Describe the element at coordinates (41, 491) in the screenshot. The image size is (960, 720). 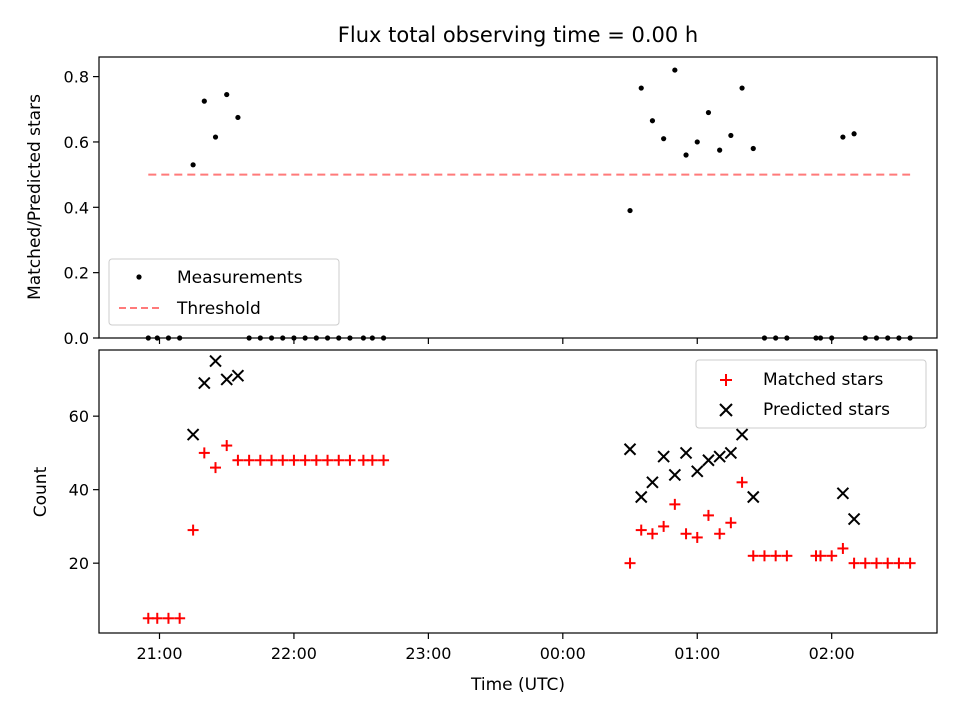
I see `bottom-y-axis-label: Count` at that location.